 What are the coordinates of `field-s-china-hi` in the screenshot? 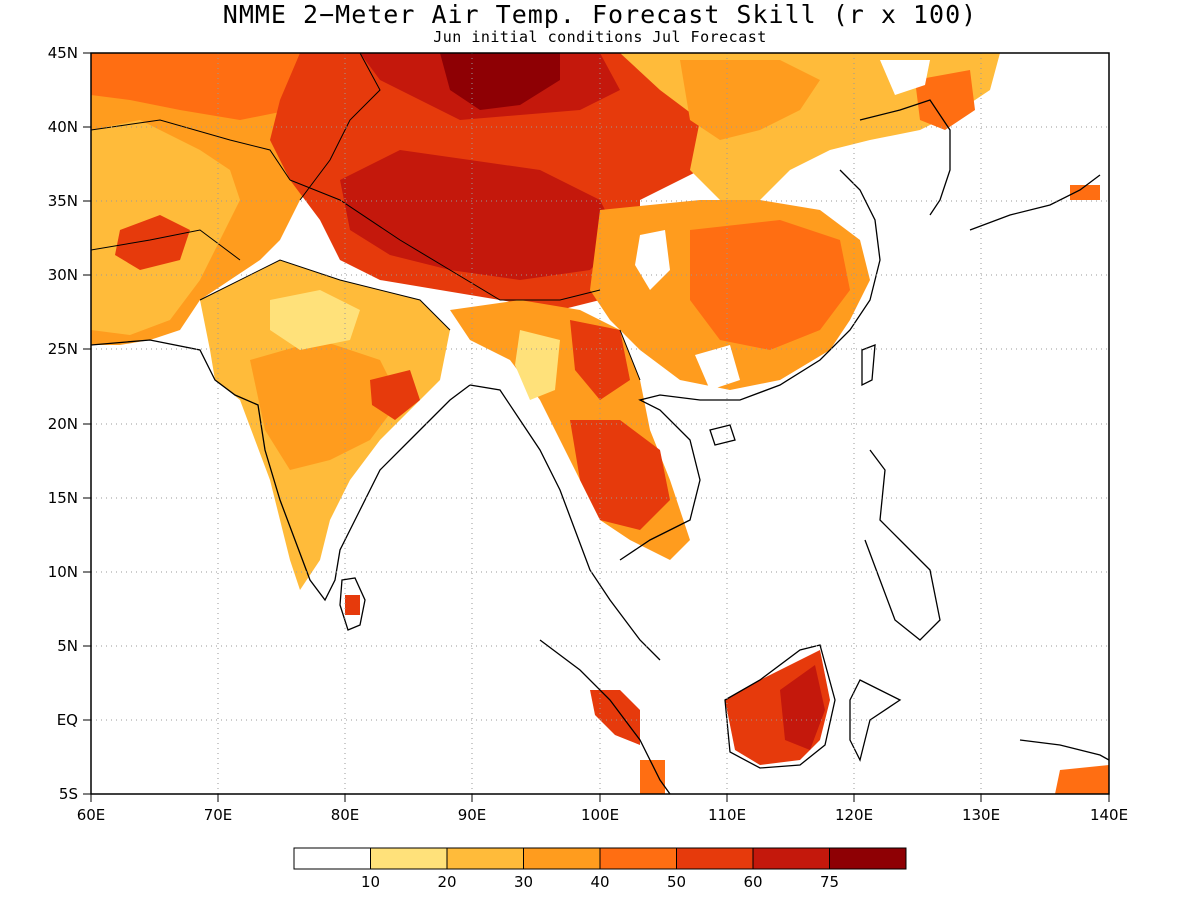 It's located at (770, 285).